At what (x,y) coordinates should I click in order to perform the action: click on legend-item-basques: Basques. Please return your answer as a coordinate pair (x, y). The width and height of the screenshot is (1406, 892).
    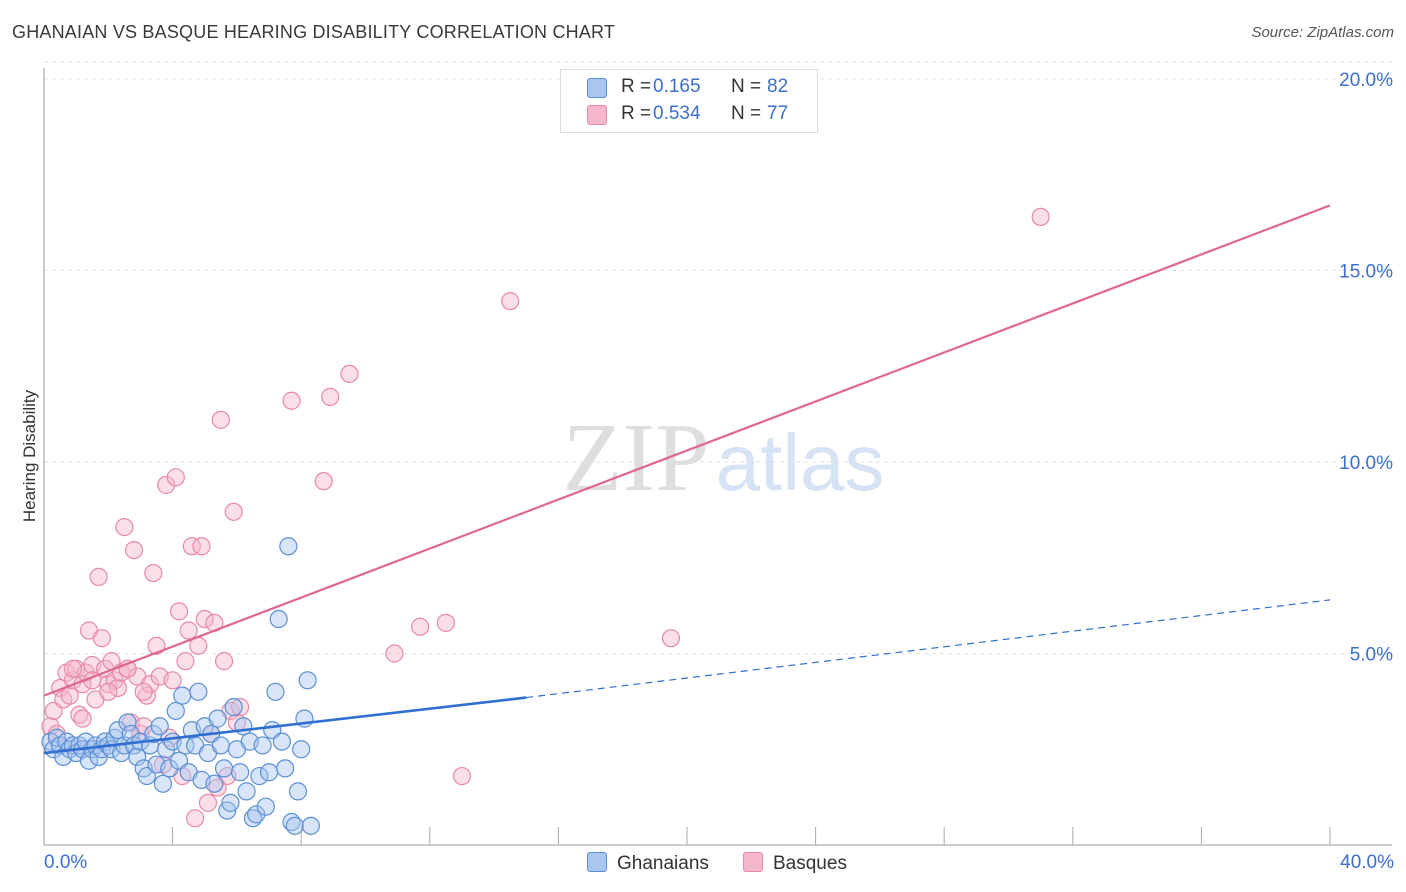
    Looking at the image, I should click on (795, 863).